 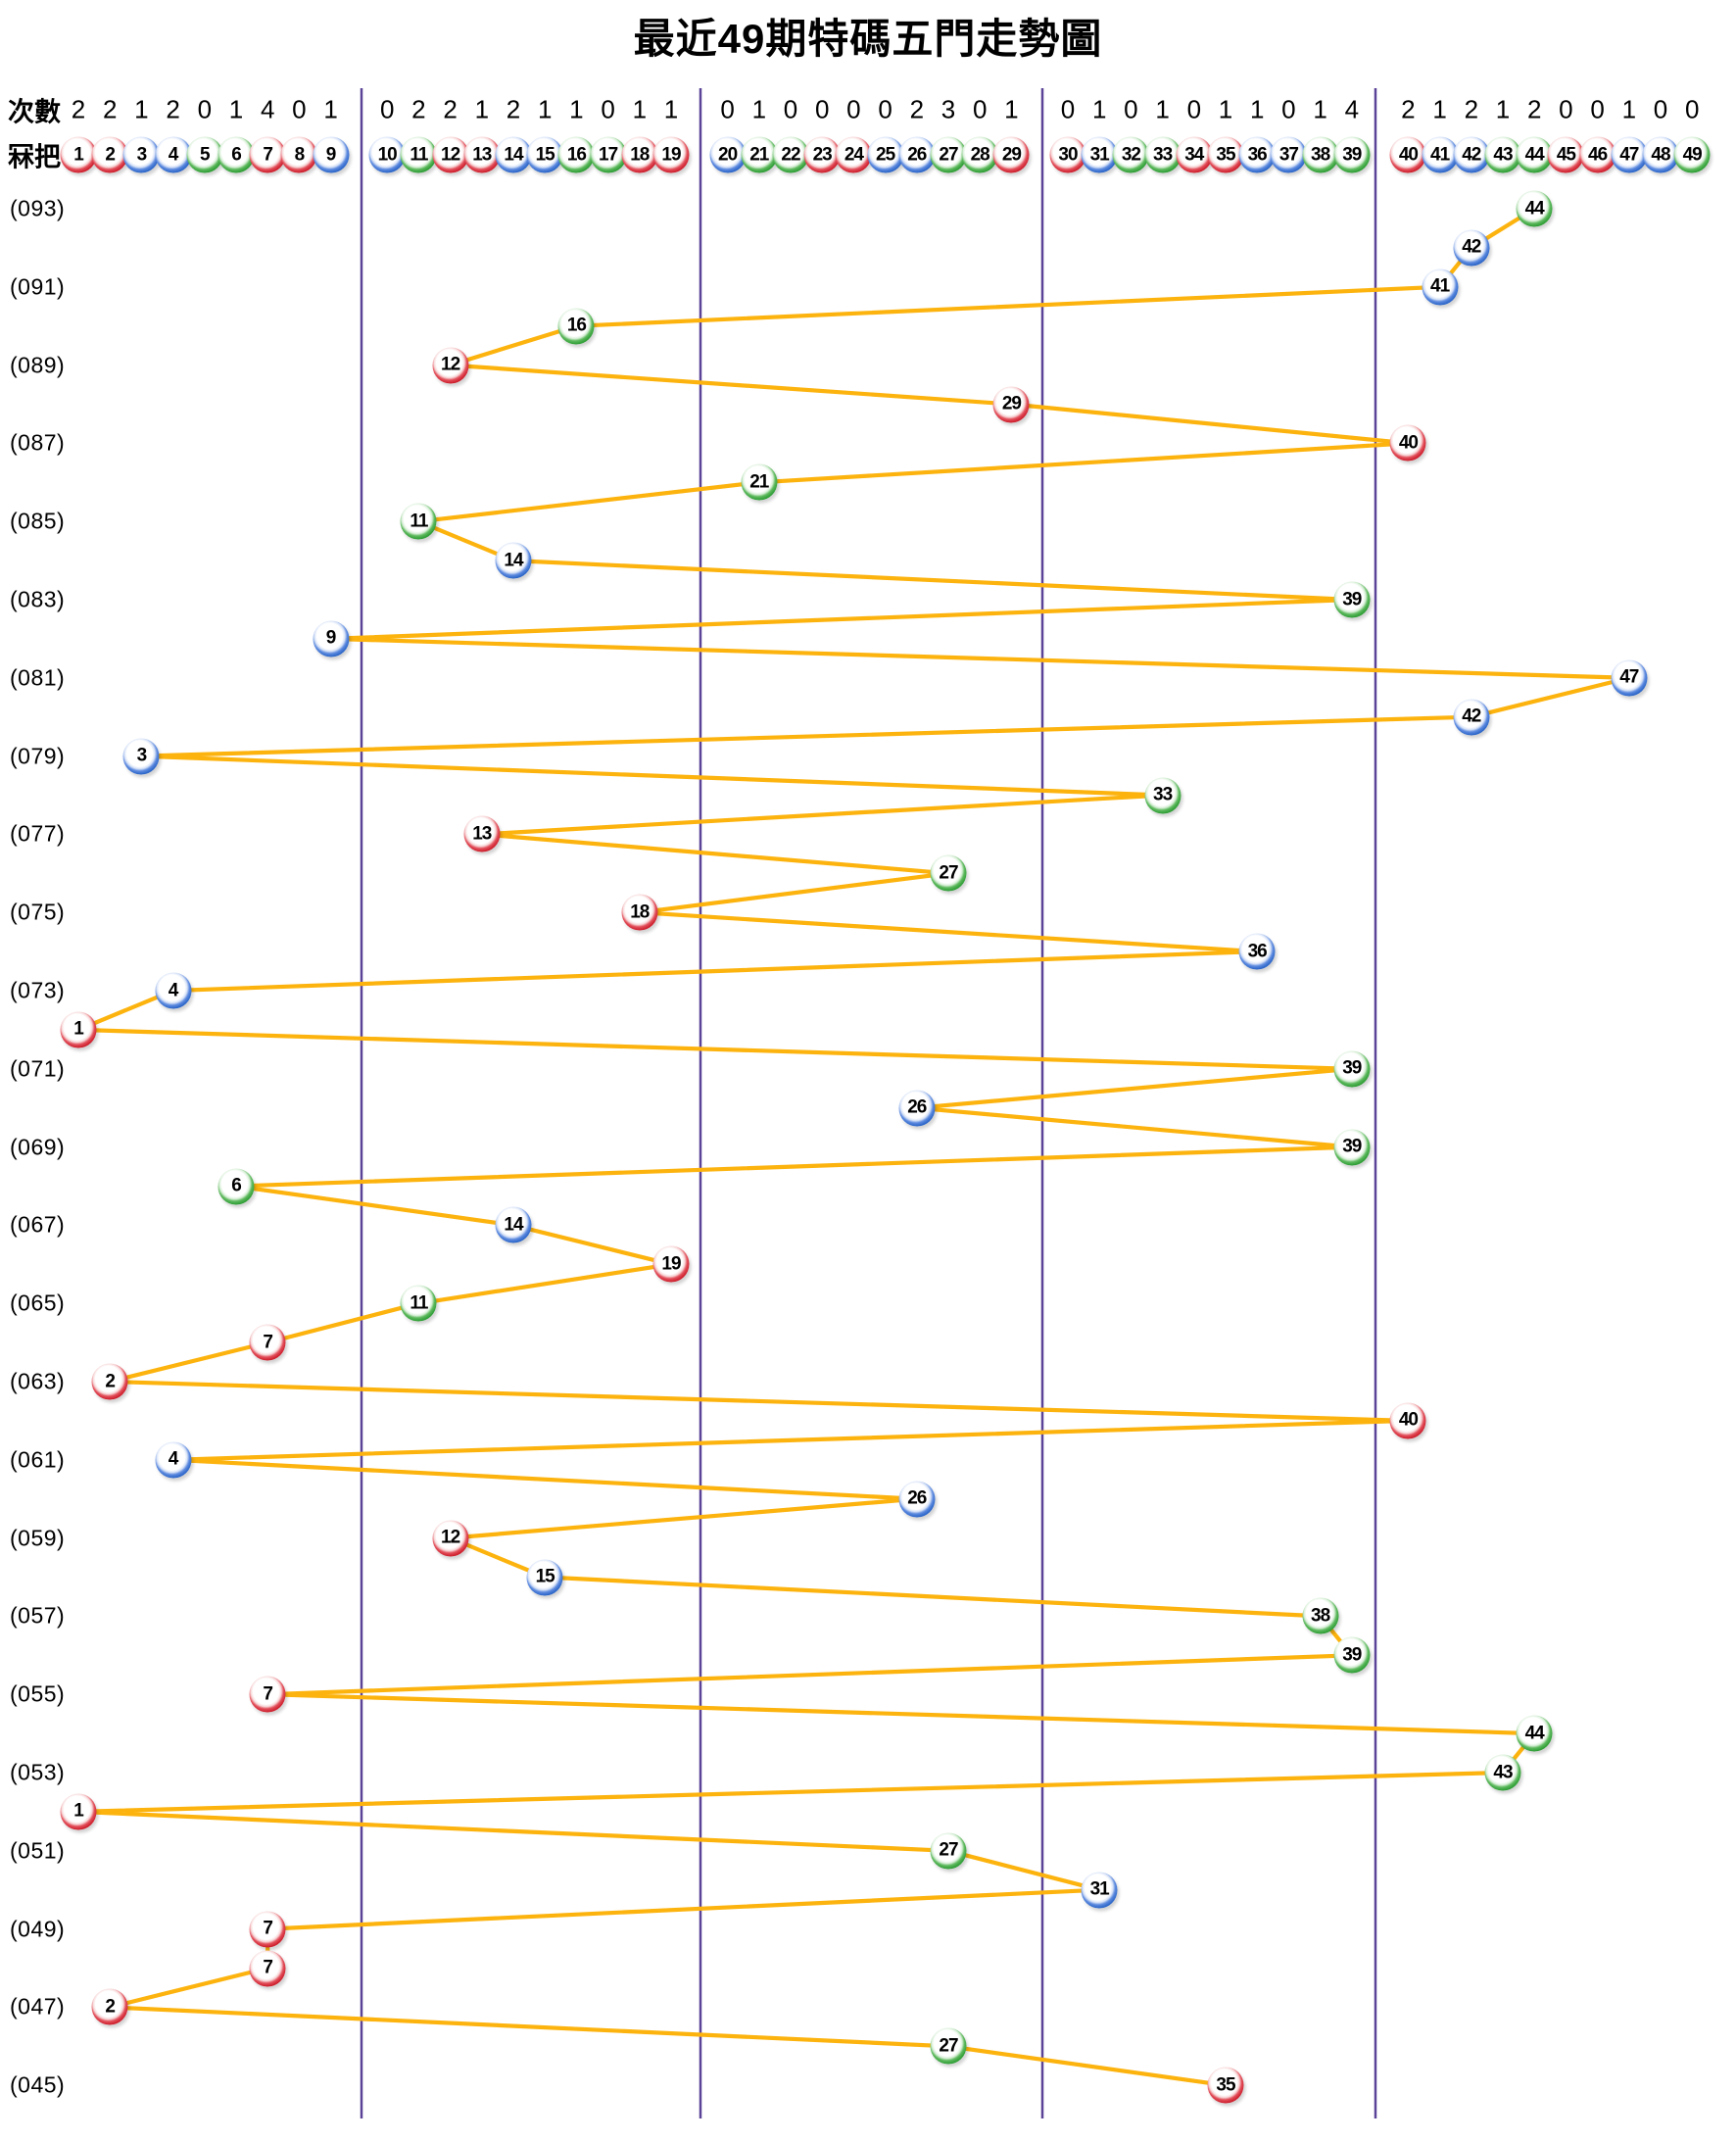 I want to click on header-ball-26: 26, so click(x=917, y=154).